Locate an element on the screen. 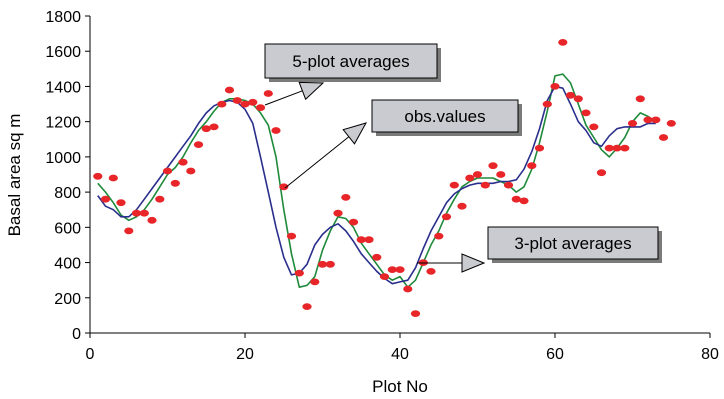 The image size is (724, 399). callout-1: 5-plot averages is located at coordinates (352, 74).